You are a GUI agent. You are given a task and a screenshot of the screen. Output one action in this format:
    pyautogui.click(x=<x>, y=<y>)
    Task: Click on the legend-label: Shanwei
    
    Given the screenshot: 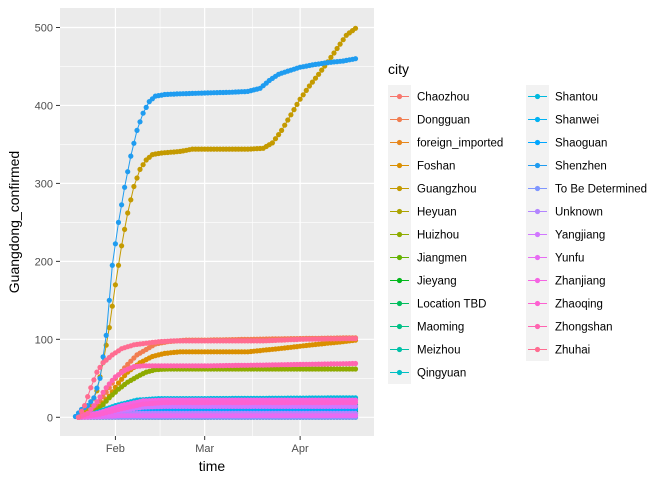 What is the action you would take?
    pyautogui.click(x=577, y=121)
    